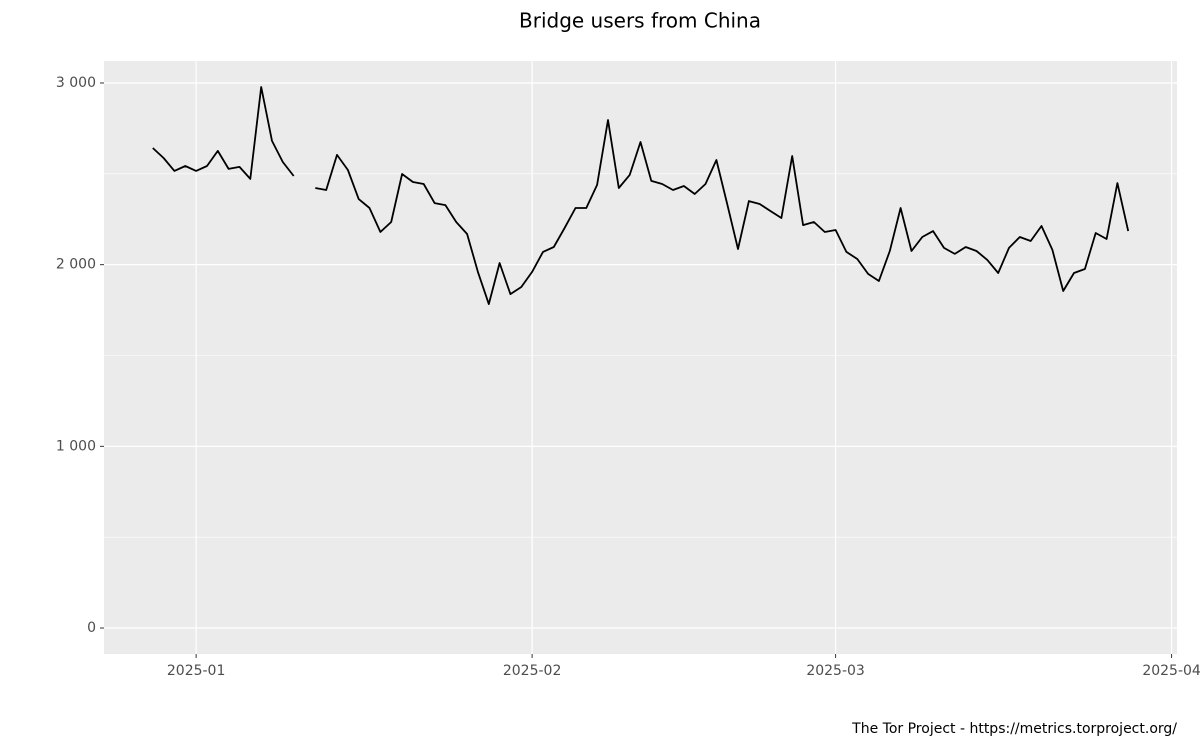 The height and width of the screenshot is (750, 1200). I want to click on x-tick-label: 2025-02, so click(532, 671).